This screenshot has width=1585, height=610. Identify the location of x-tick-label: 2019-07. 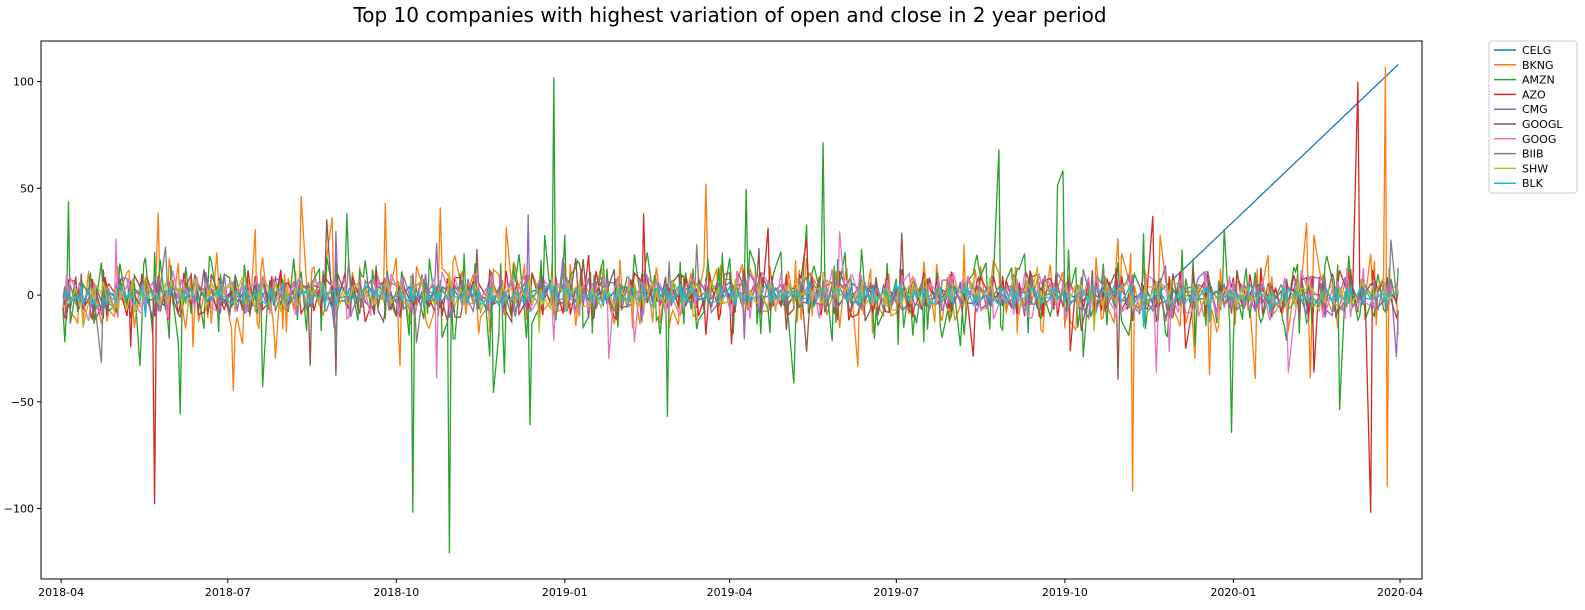
(896, 592).